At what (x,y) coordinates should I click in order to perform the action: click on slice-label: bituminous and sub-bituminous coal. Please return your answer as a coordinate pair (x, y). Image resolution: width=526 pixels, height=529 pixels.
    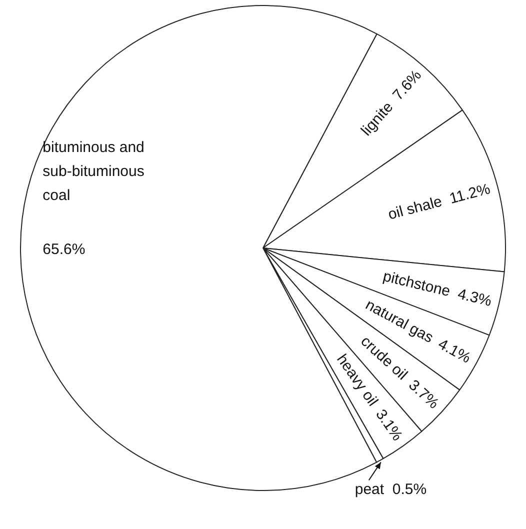
    Looking at the image, I should click on (93, 171).